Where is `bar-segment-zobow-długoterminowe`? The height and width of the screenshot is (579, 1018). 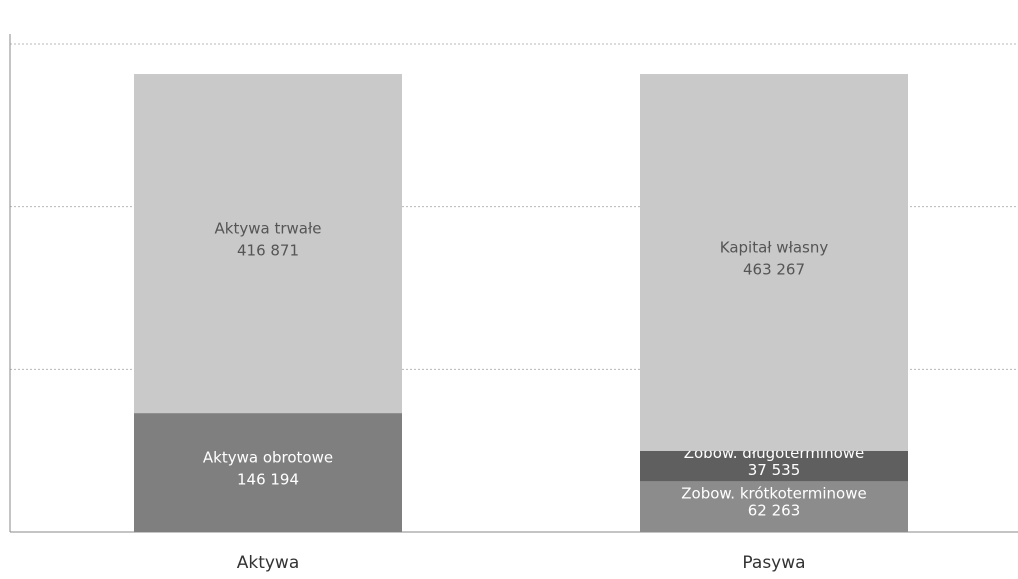 bar-segment-zobow-długoterminowe is located at coordinates (774, 466).